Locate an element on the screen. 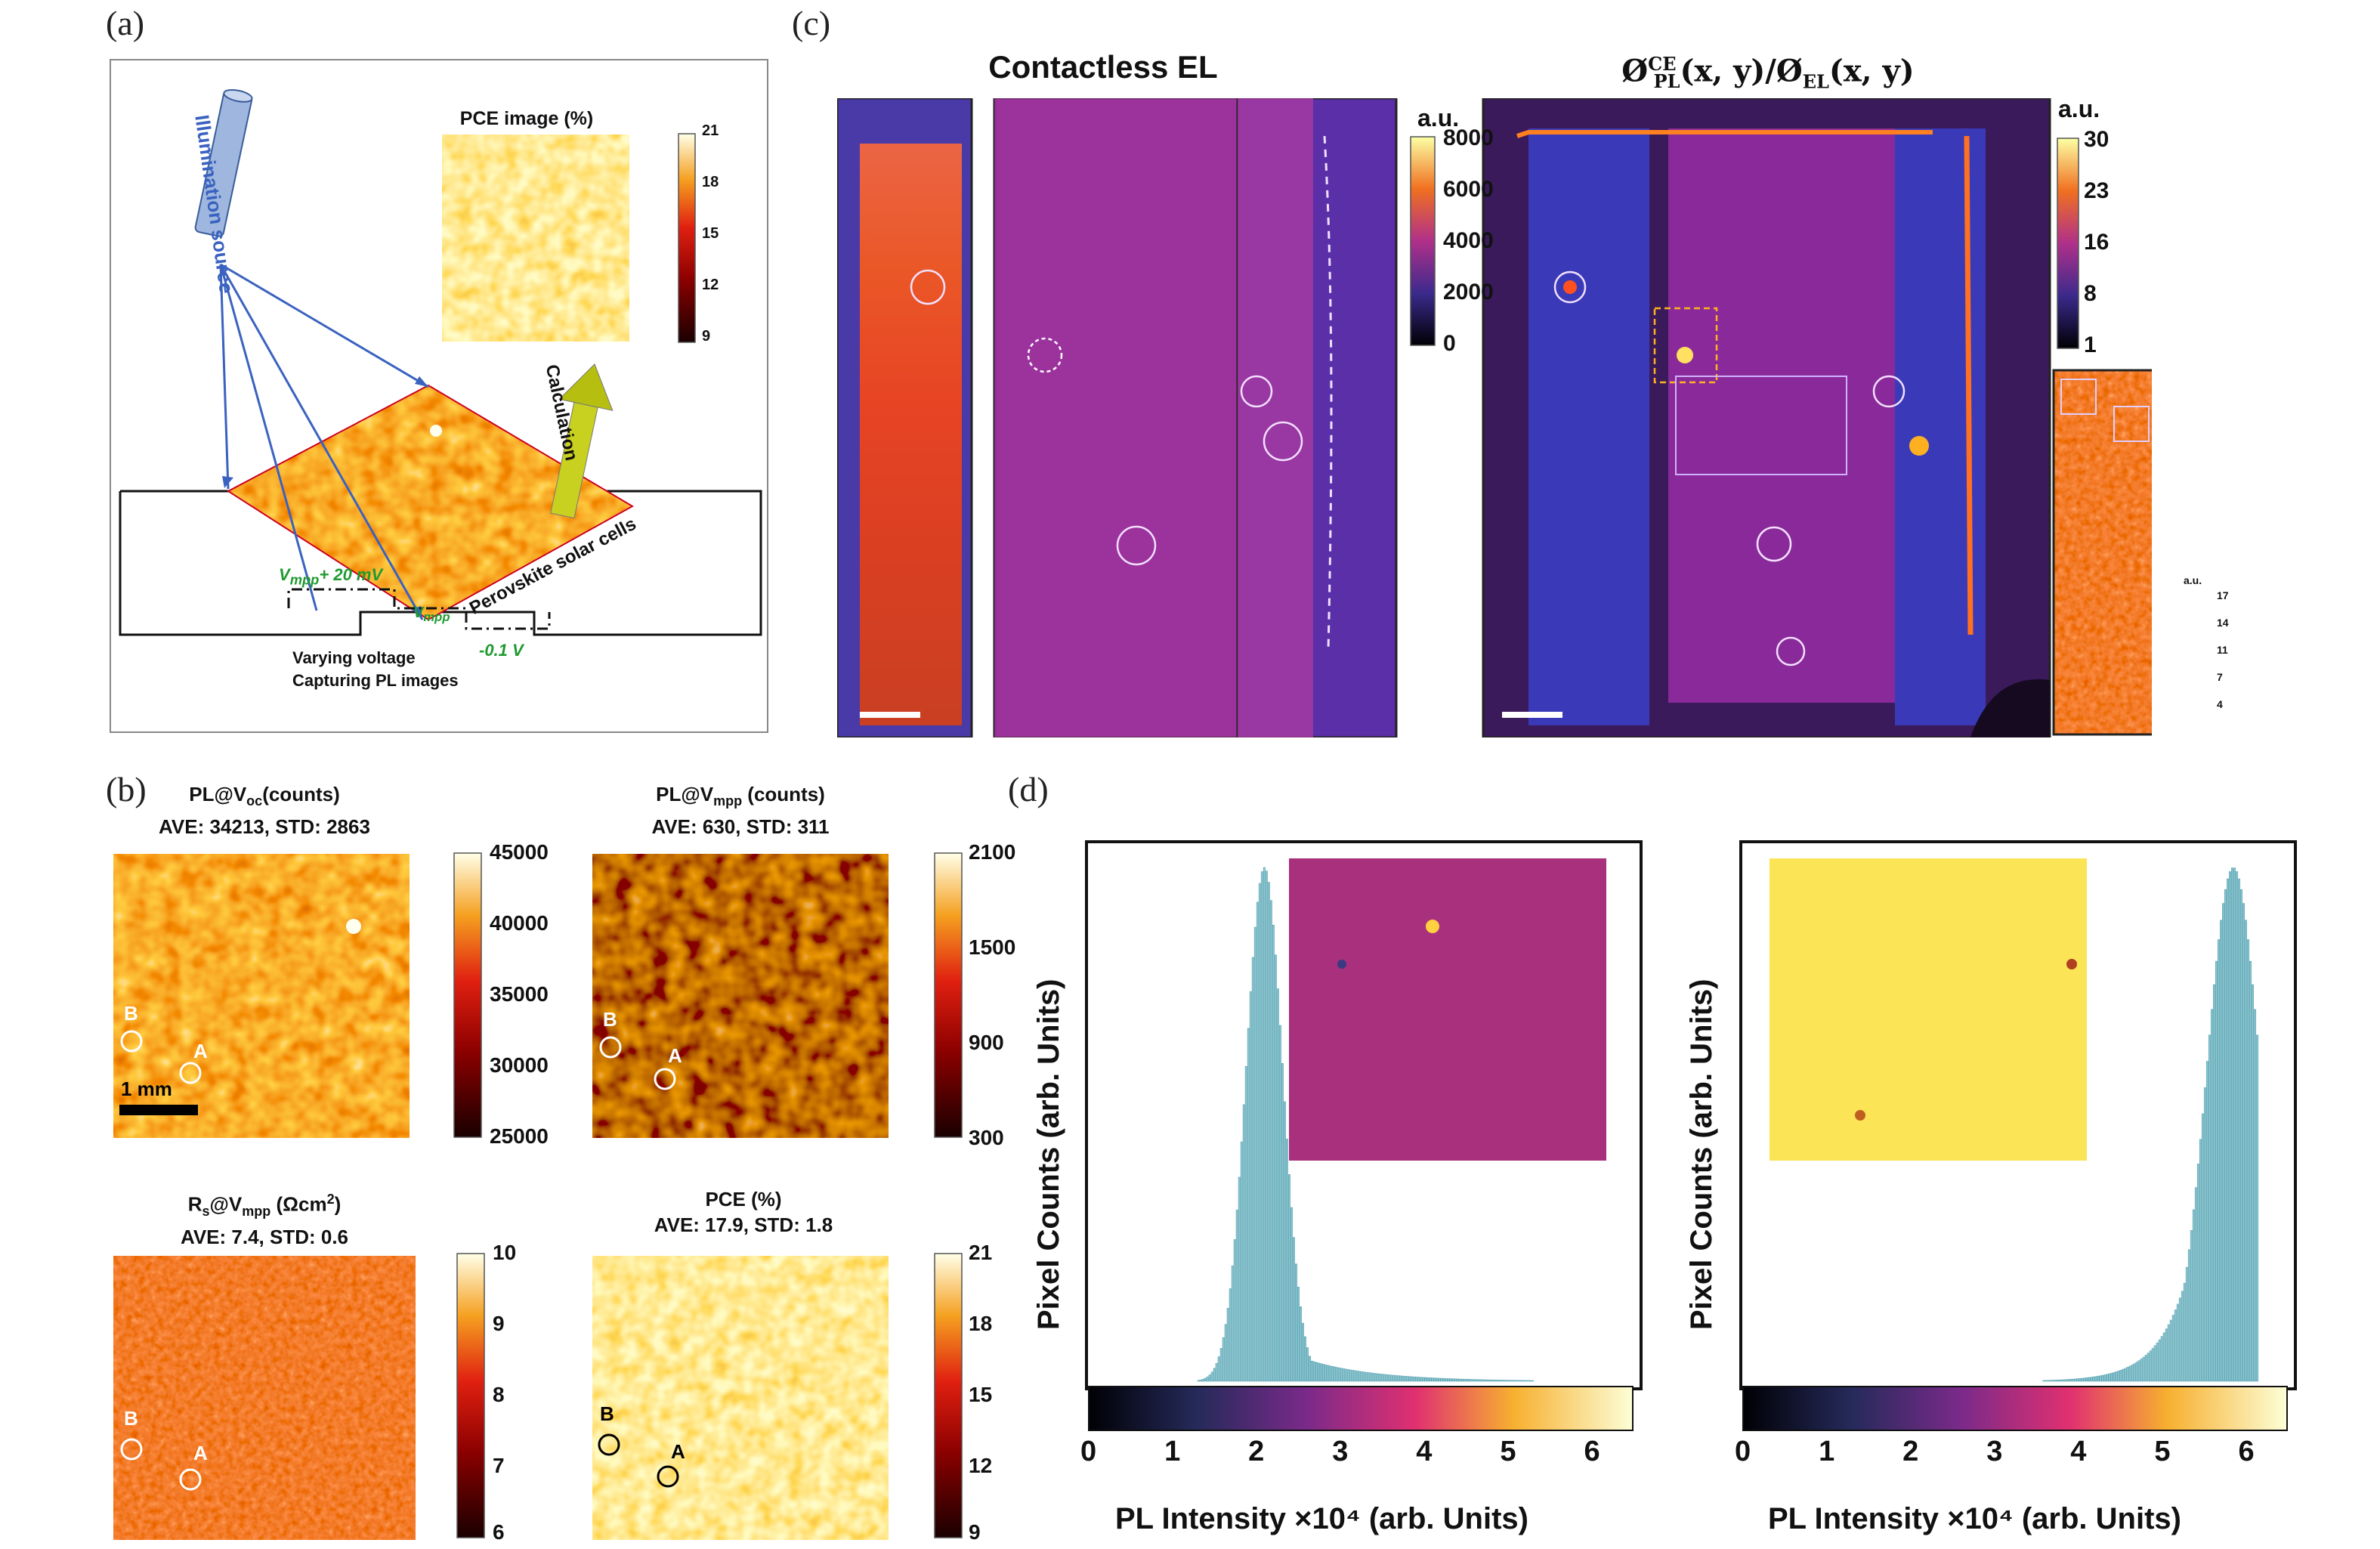 This screenshot has height=1549, width=2380. colorbar-tick: 25000 is located at coordinates (519, 1136).